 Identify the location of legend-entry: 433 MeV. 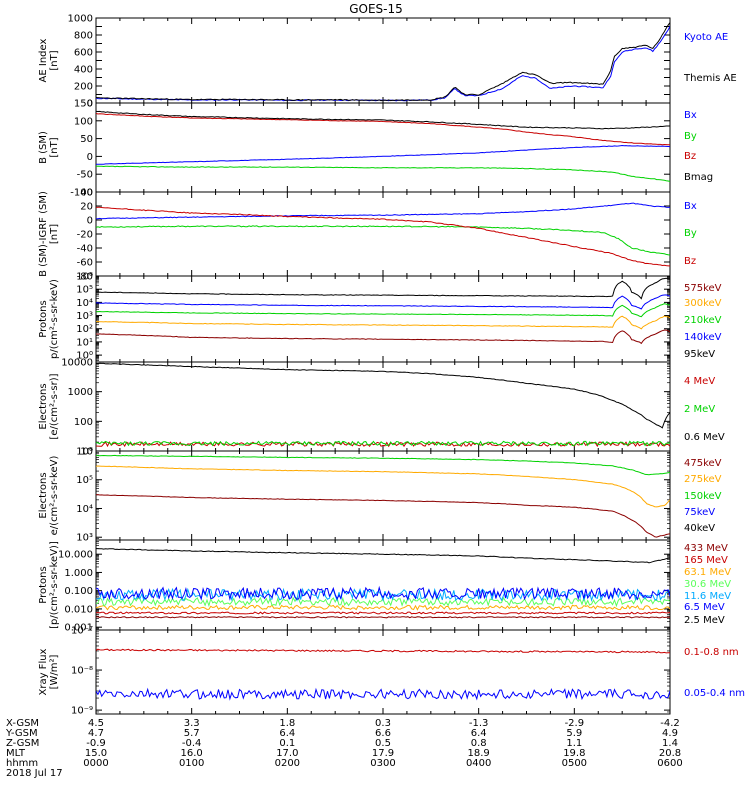
(706, 548).